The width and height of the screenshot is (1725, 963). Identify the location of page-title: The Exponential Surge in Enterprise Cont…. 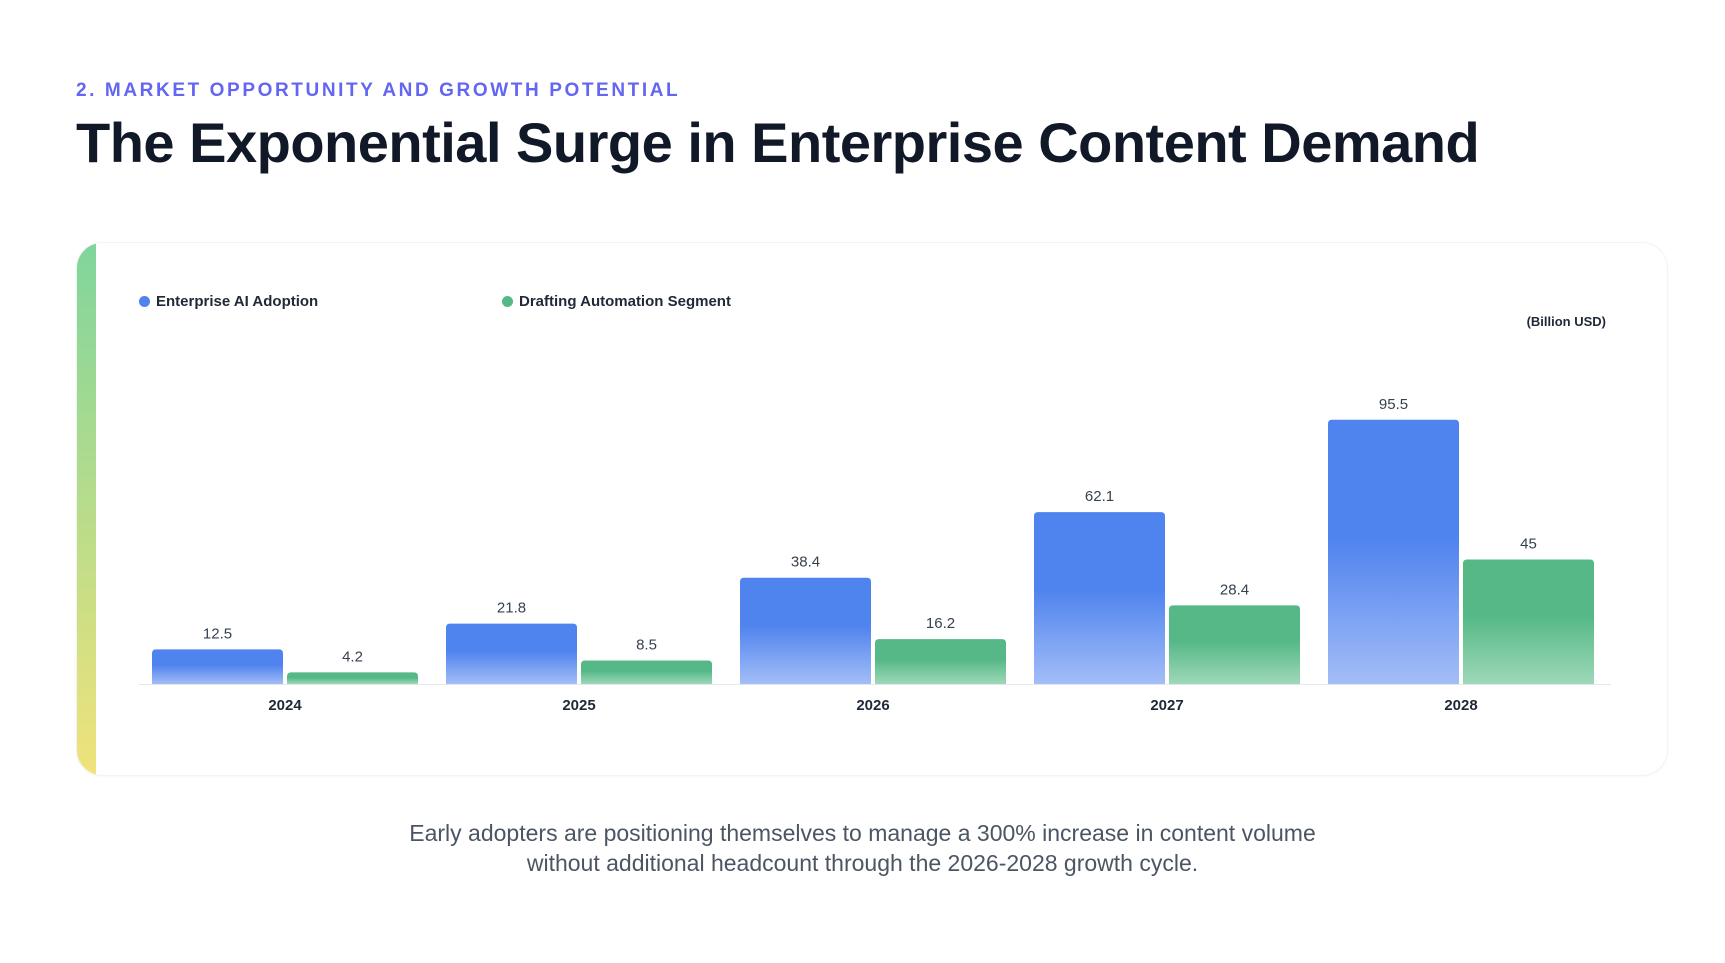
(778, 142).